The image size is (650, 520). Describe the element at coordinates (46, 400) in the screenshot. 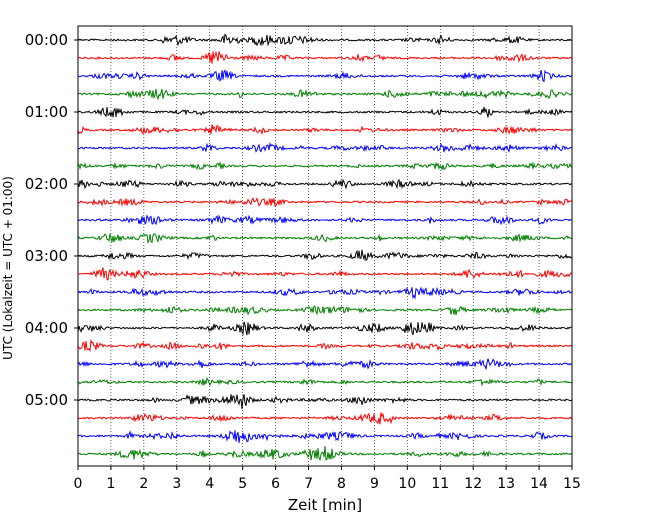

I see `y-tick-label: 05:00` at that location.